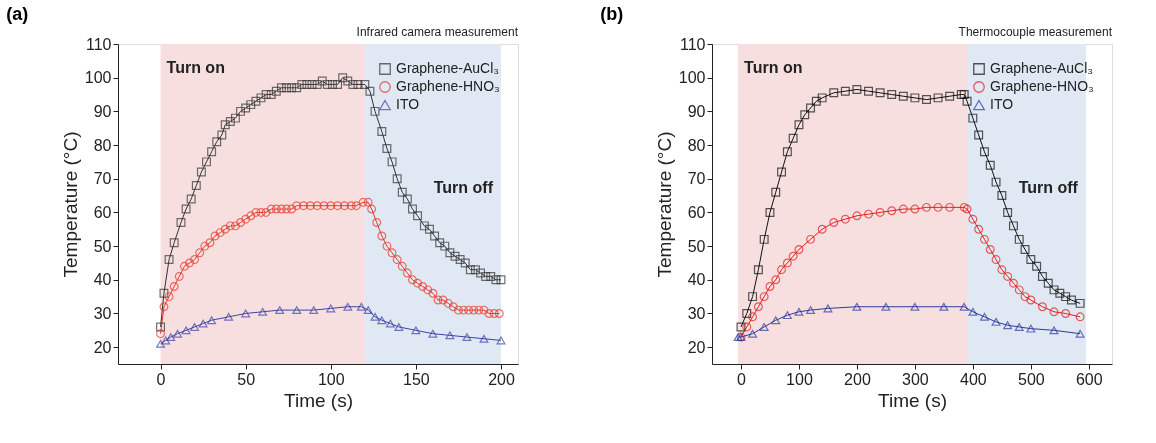 This screenshot has height=443, width=1156. What do you see at coordinates (612, 14) in the screenshot?
I see `chart-title: (b)` at bounding box center [612, 14].